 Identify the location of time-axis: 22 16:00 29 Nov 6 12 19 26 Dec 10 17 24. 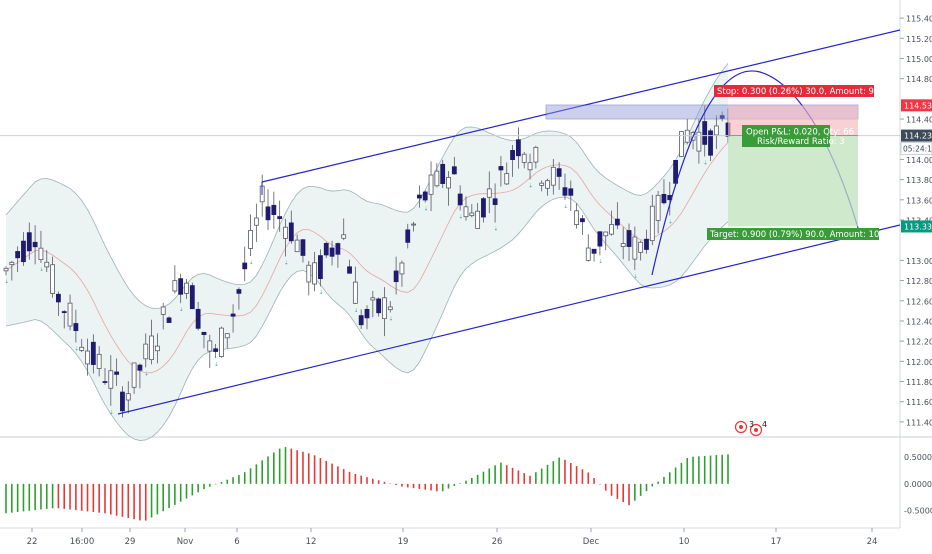
(452, 537).